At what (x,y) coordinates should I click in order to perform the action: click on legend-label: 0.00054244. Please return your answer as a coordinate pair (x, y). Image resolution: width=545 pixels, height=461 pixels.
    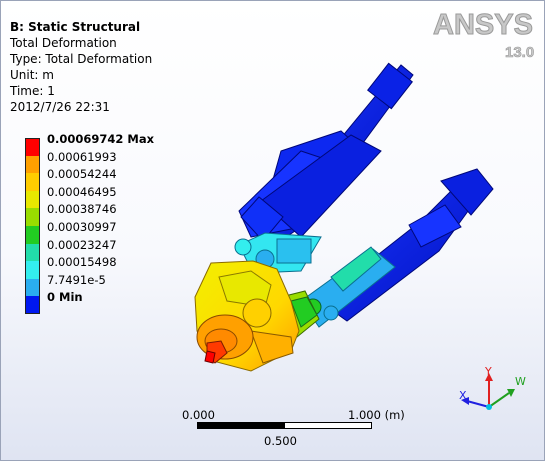
    Looking at the image, I should click on (82, 174).